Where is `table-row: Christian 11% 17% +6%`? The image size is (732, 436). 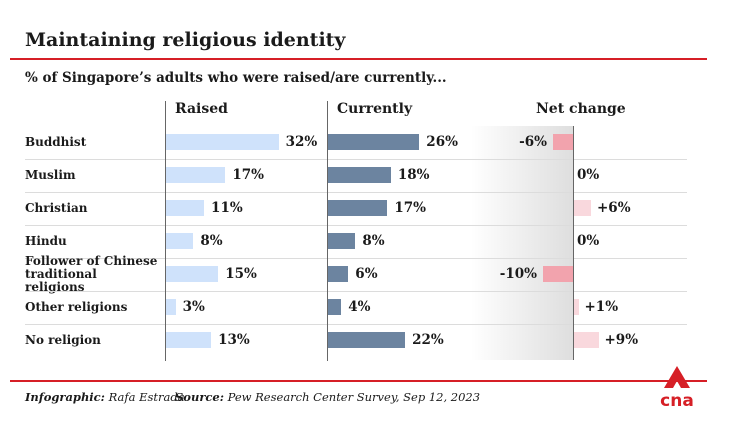
table-row: Christian 11% 17% +6% is located at coordinates (356, 208).